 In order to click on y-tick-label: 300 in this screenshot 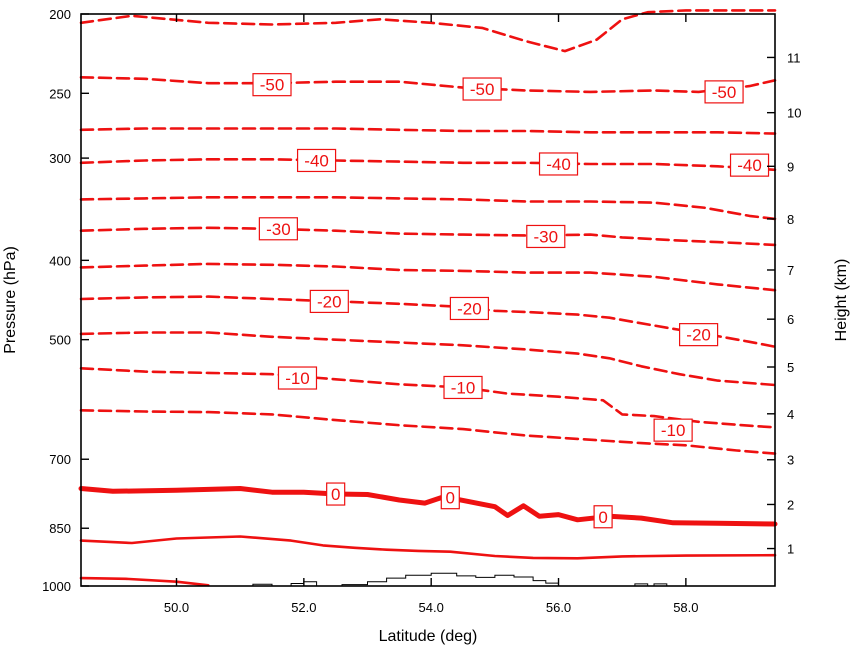, I will do `click(60, 158)`.